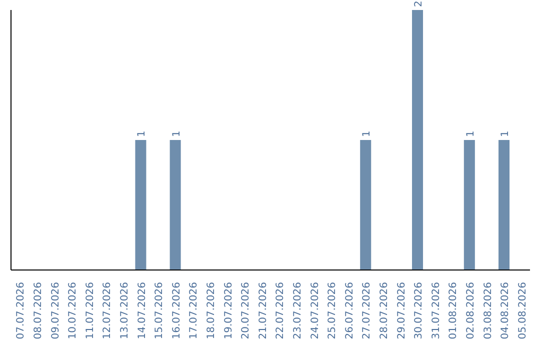 This screenshot has height=340, width=540. I want to click on x-tick-label: 11.07.2026, so click(90, 311).